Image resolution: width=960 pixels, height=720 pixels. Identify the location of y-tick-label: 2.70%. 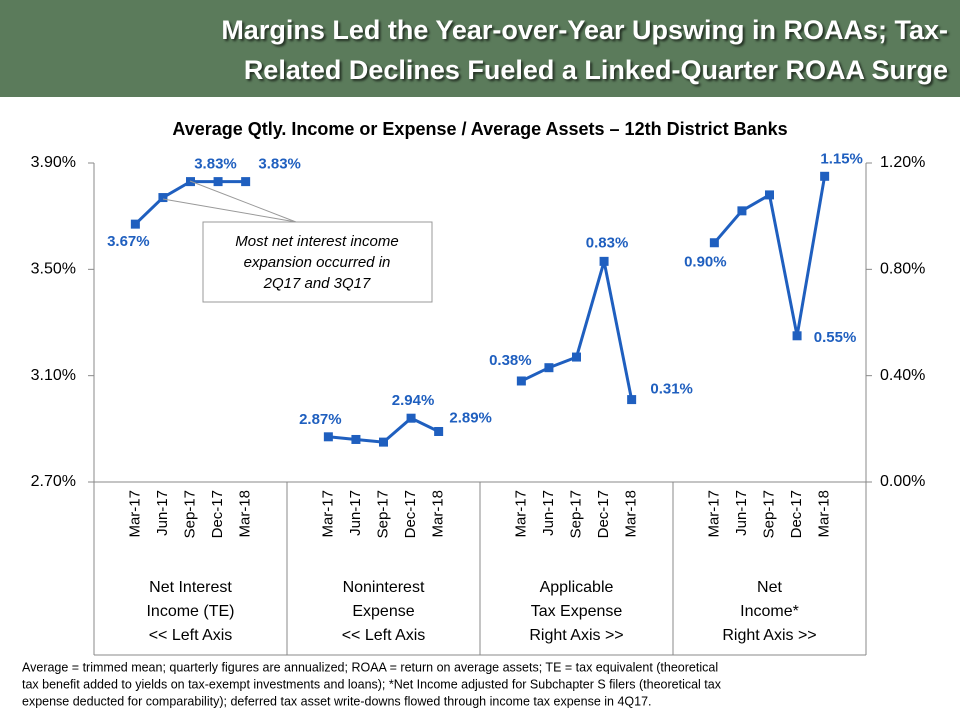
(53, 481).